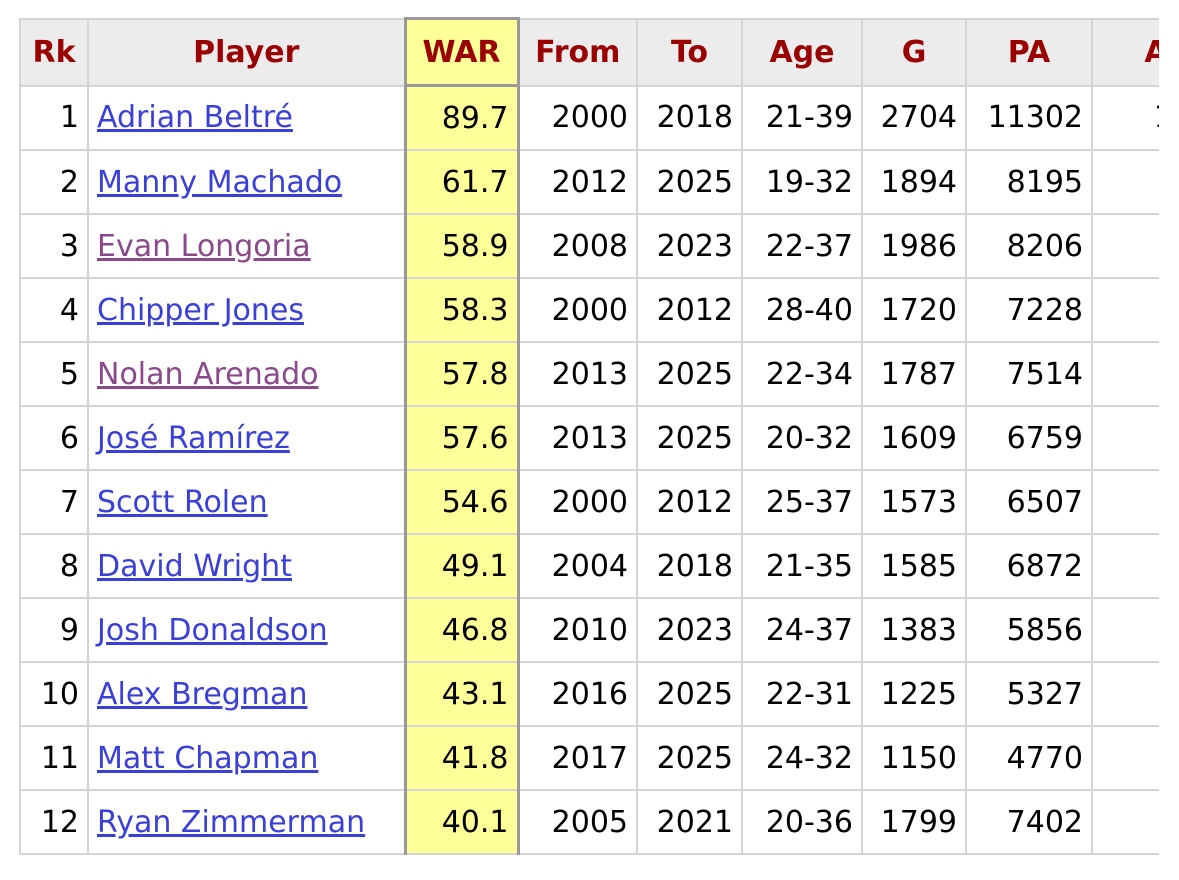 The image size is (1179, 880). What do you see at coordinates (802, 694) in the screenshot?
I see `table-cell: 22-31` at bounding box center [802, 694].